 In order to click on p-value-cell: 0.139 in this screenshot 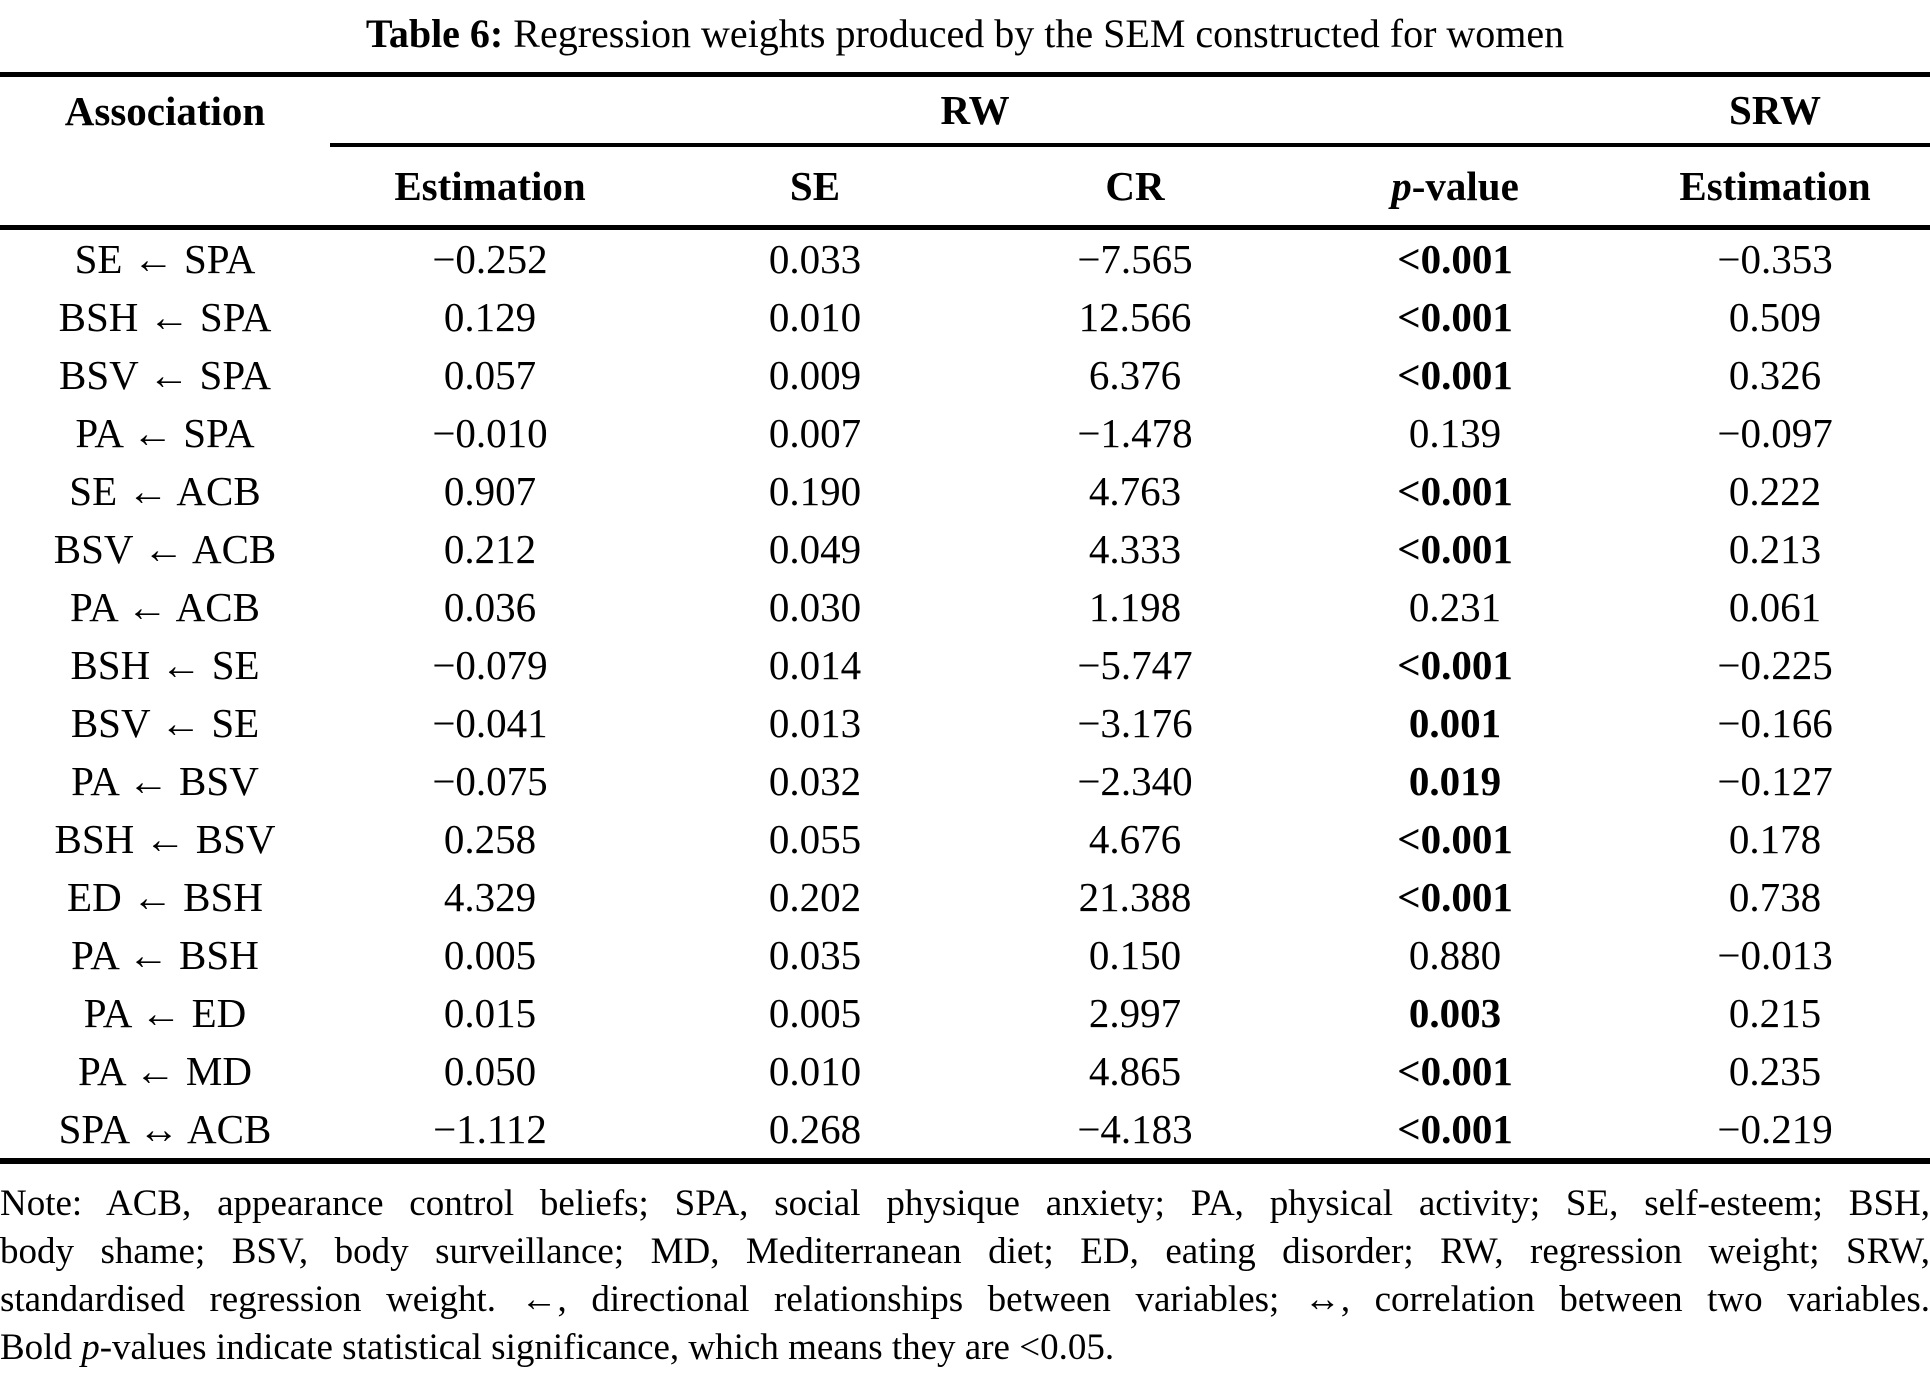, I will do `click(1455, 433)`.